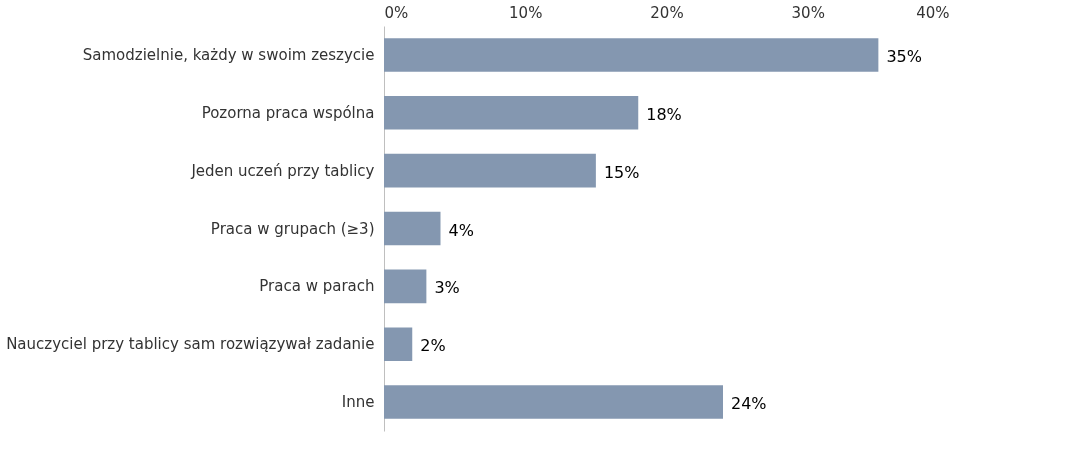  What do you see at coordinates (461, 230) in the screenshot?
I see `data-label: 4%` at bounding box center [461, 230].